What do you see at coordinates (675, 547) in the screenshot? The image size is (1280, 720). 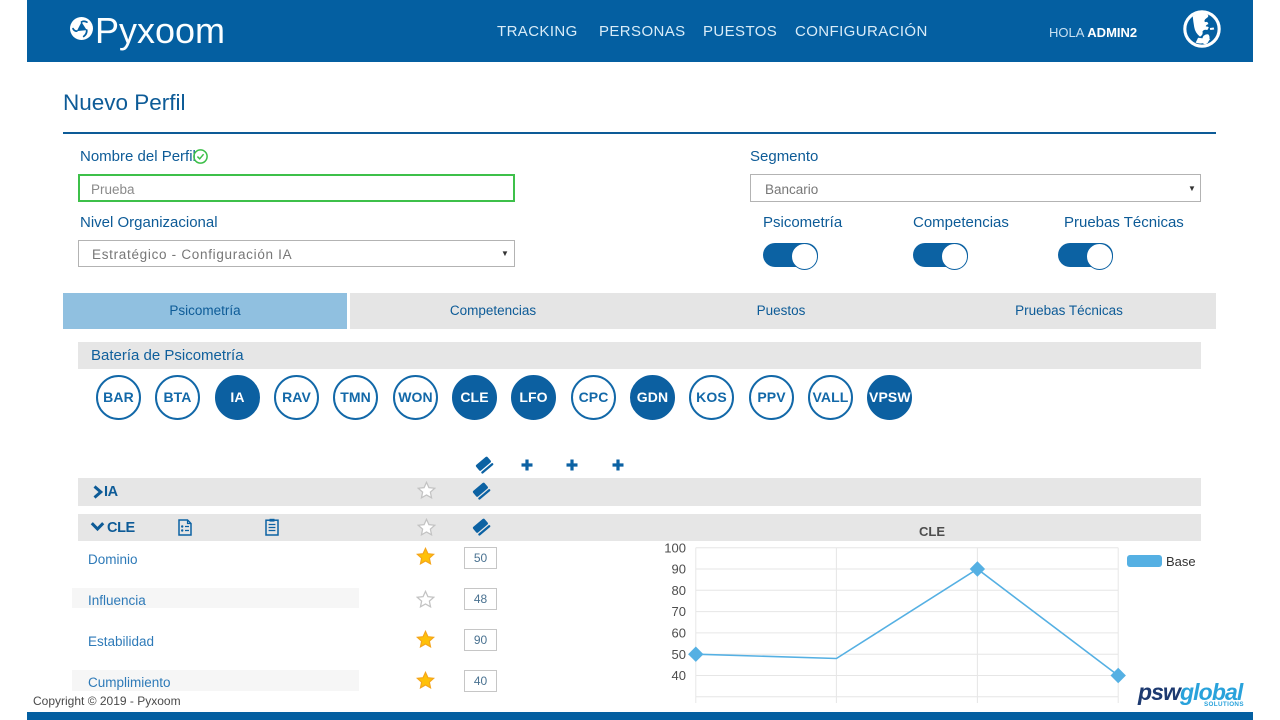 I see `svg-text: 100` at bounding box center [675, 547].